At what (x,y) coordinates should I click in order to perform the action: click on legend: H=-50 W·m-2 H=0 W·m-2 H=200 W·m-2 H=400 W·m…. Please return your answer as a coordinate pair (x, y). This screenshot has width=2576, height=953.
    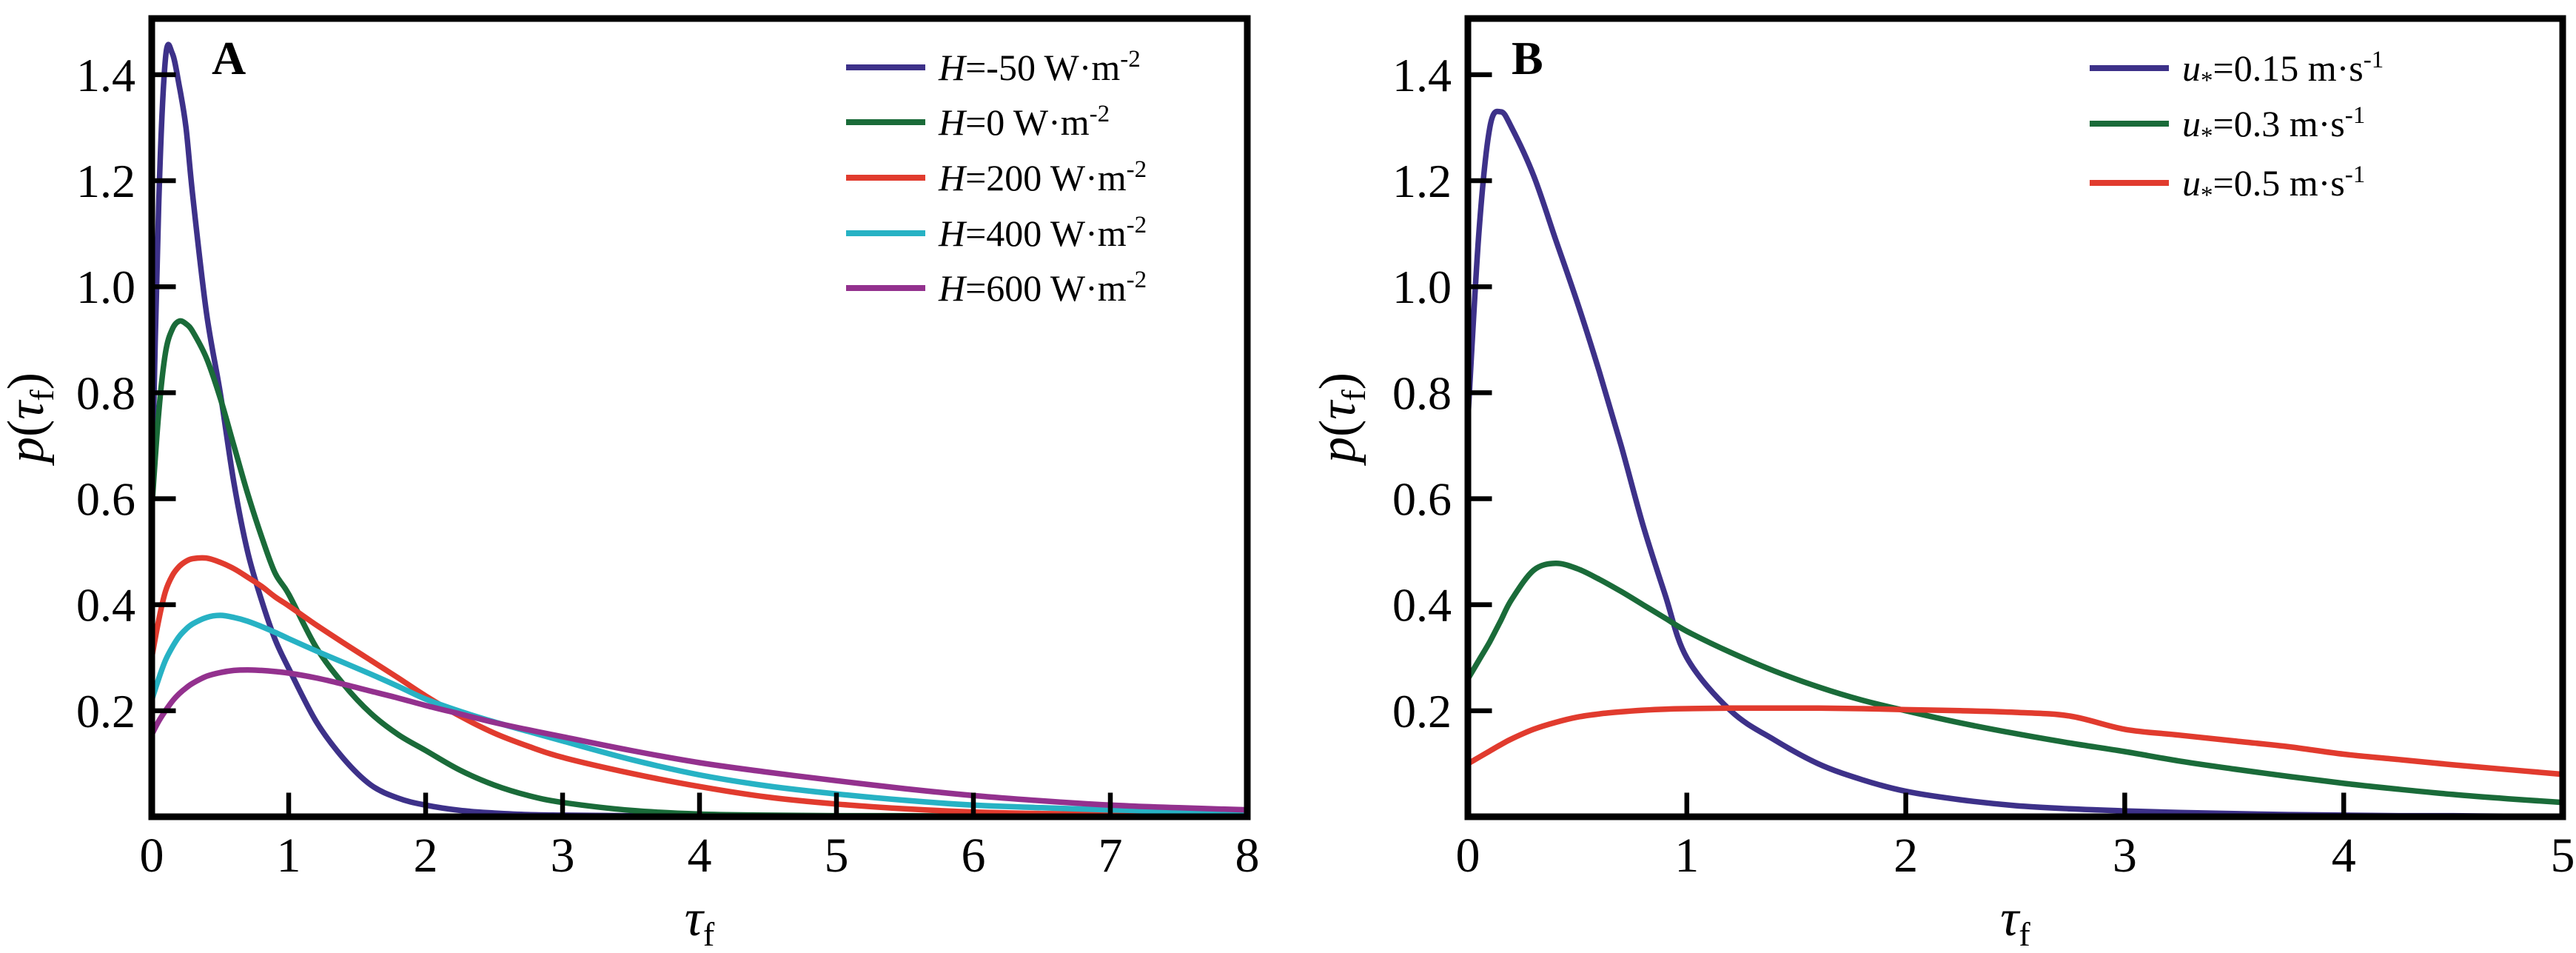
    Looking at the image, I should click on (996, 178).